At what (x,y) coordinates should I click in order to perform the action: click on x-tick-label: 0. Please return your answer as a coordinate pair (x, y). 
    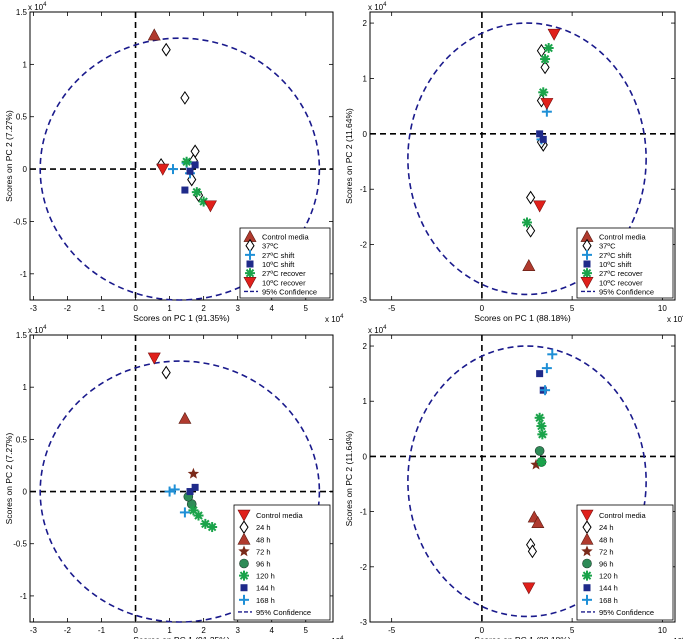
    Looking at the image, I should click on (482, 630).